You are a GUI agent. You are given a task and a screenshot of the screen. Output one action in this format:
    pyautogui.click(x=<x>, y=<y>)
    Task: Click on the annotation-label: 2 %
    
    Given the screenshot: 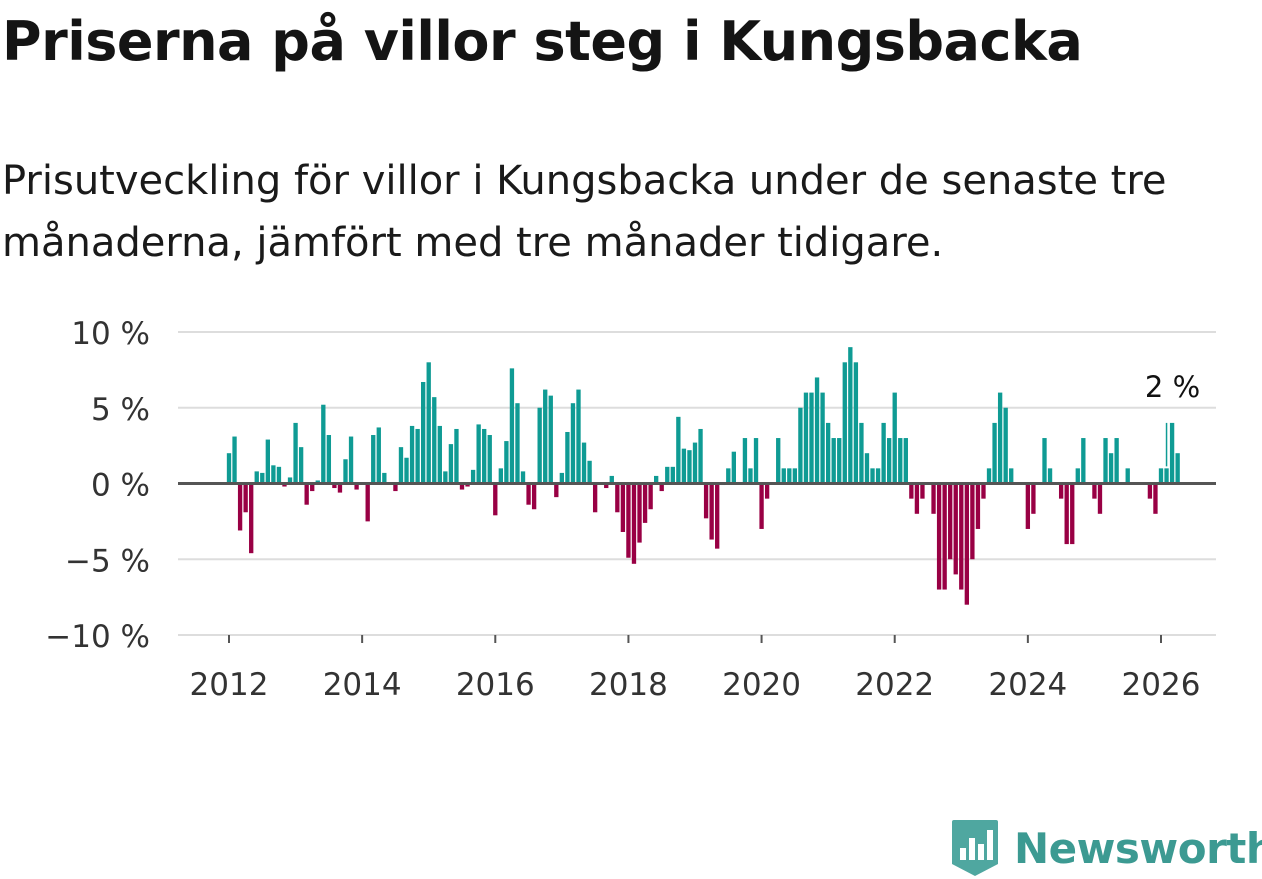 What is the action you would take?
    pyautogui.click(x=1172, y=387)
    